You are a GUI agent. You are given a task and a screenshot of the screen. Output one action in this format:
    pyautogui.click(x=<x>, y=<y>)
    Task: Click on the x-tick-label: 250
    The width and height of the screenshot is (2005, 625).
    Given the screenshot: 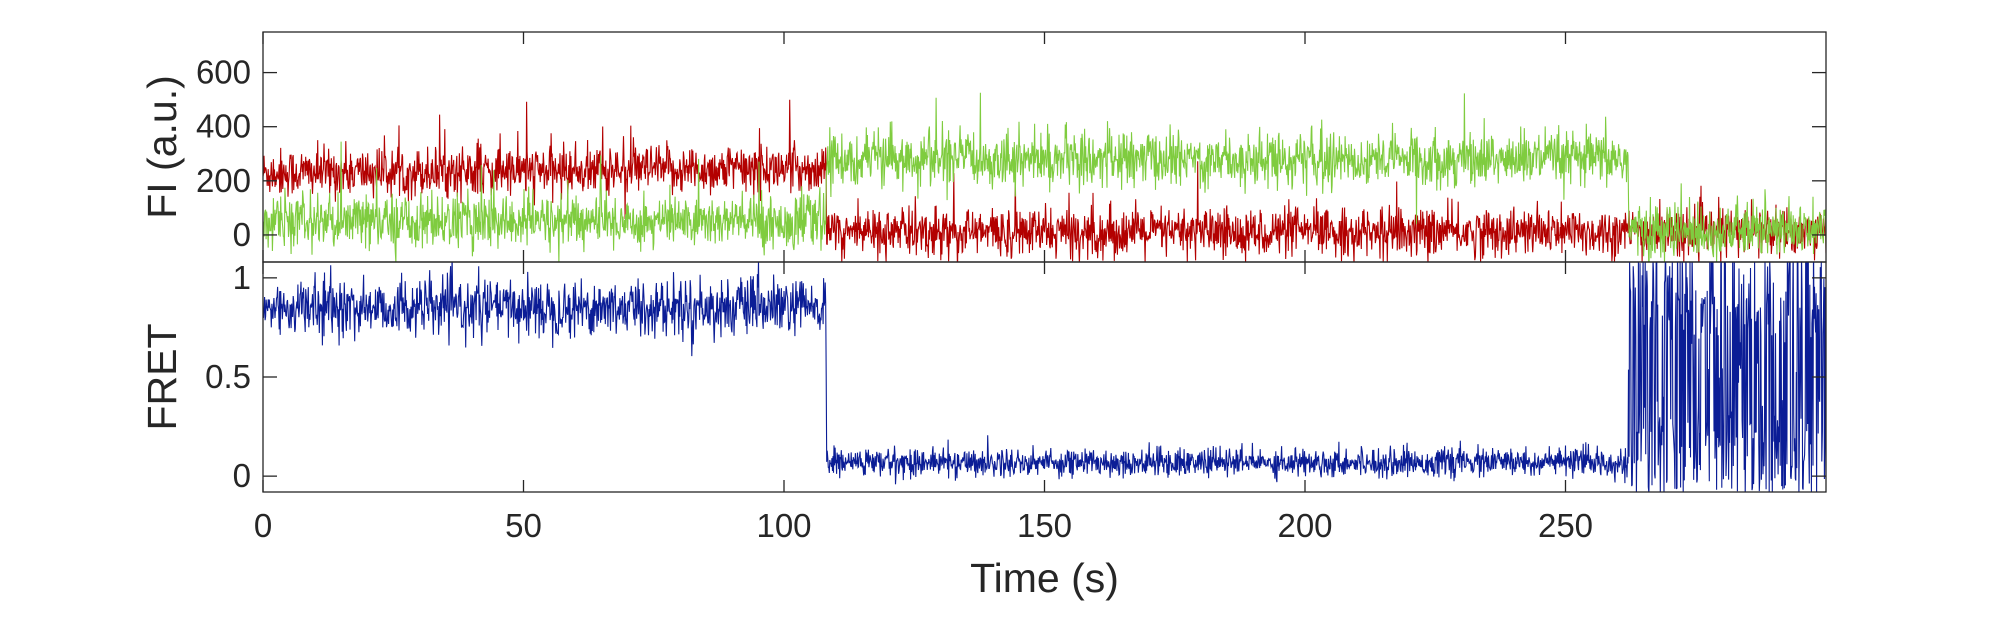 What is the action you would take?
    pyautogui.click(x=1565, y=525)
    